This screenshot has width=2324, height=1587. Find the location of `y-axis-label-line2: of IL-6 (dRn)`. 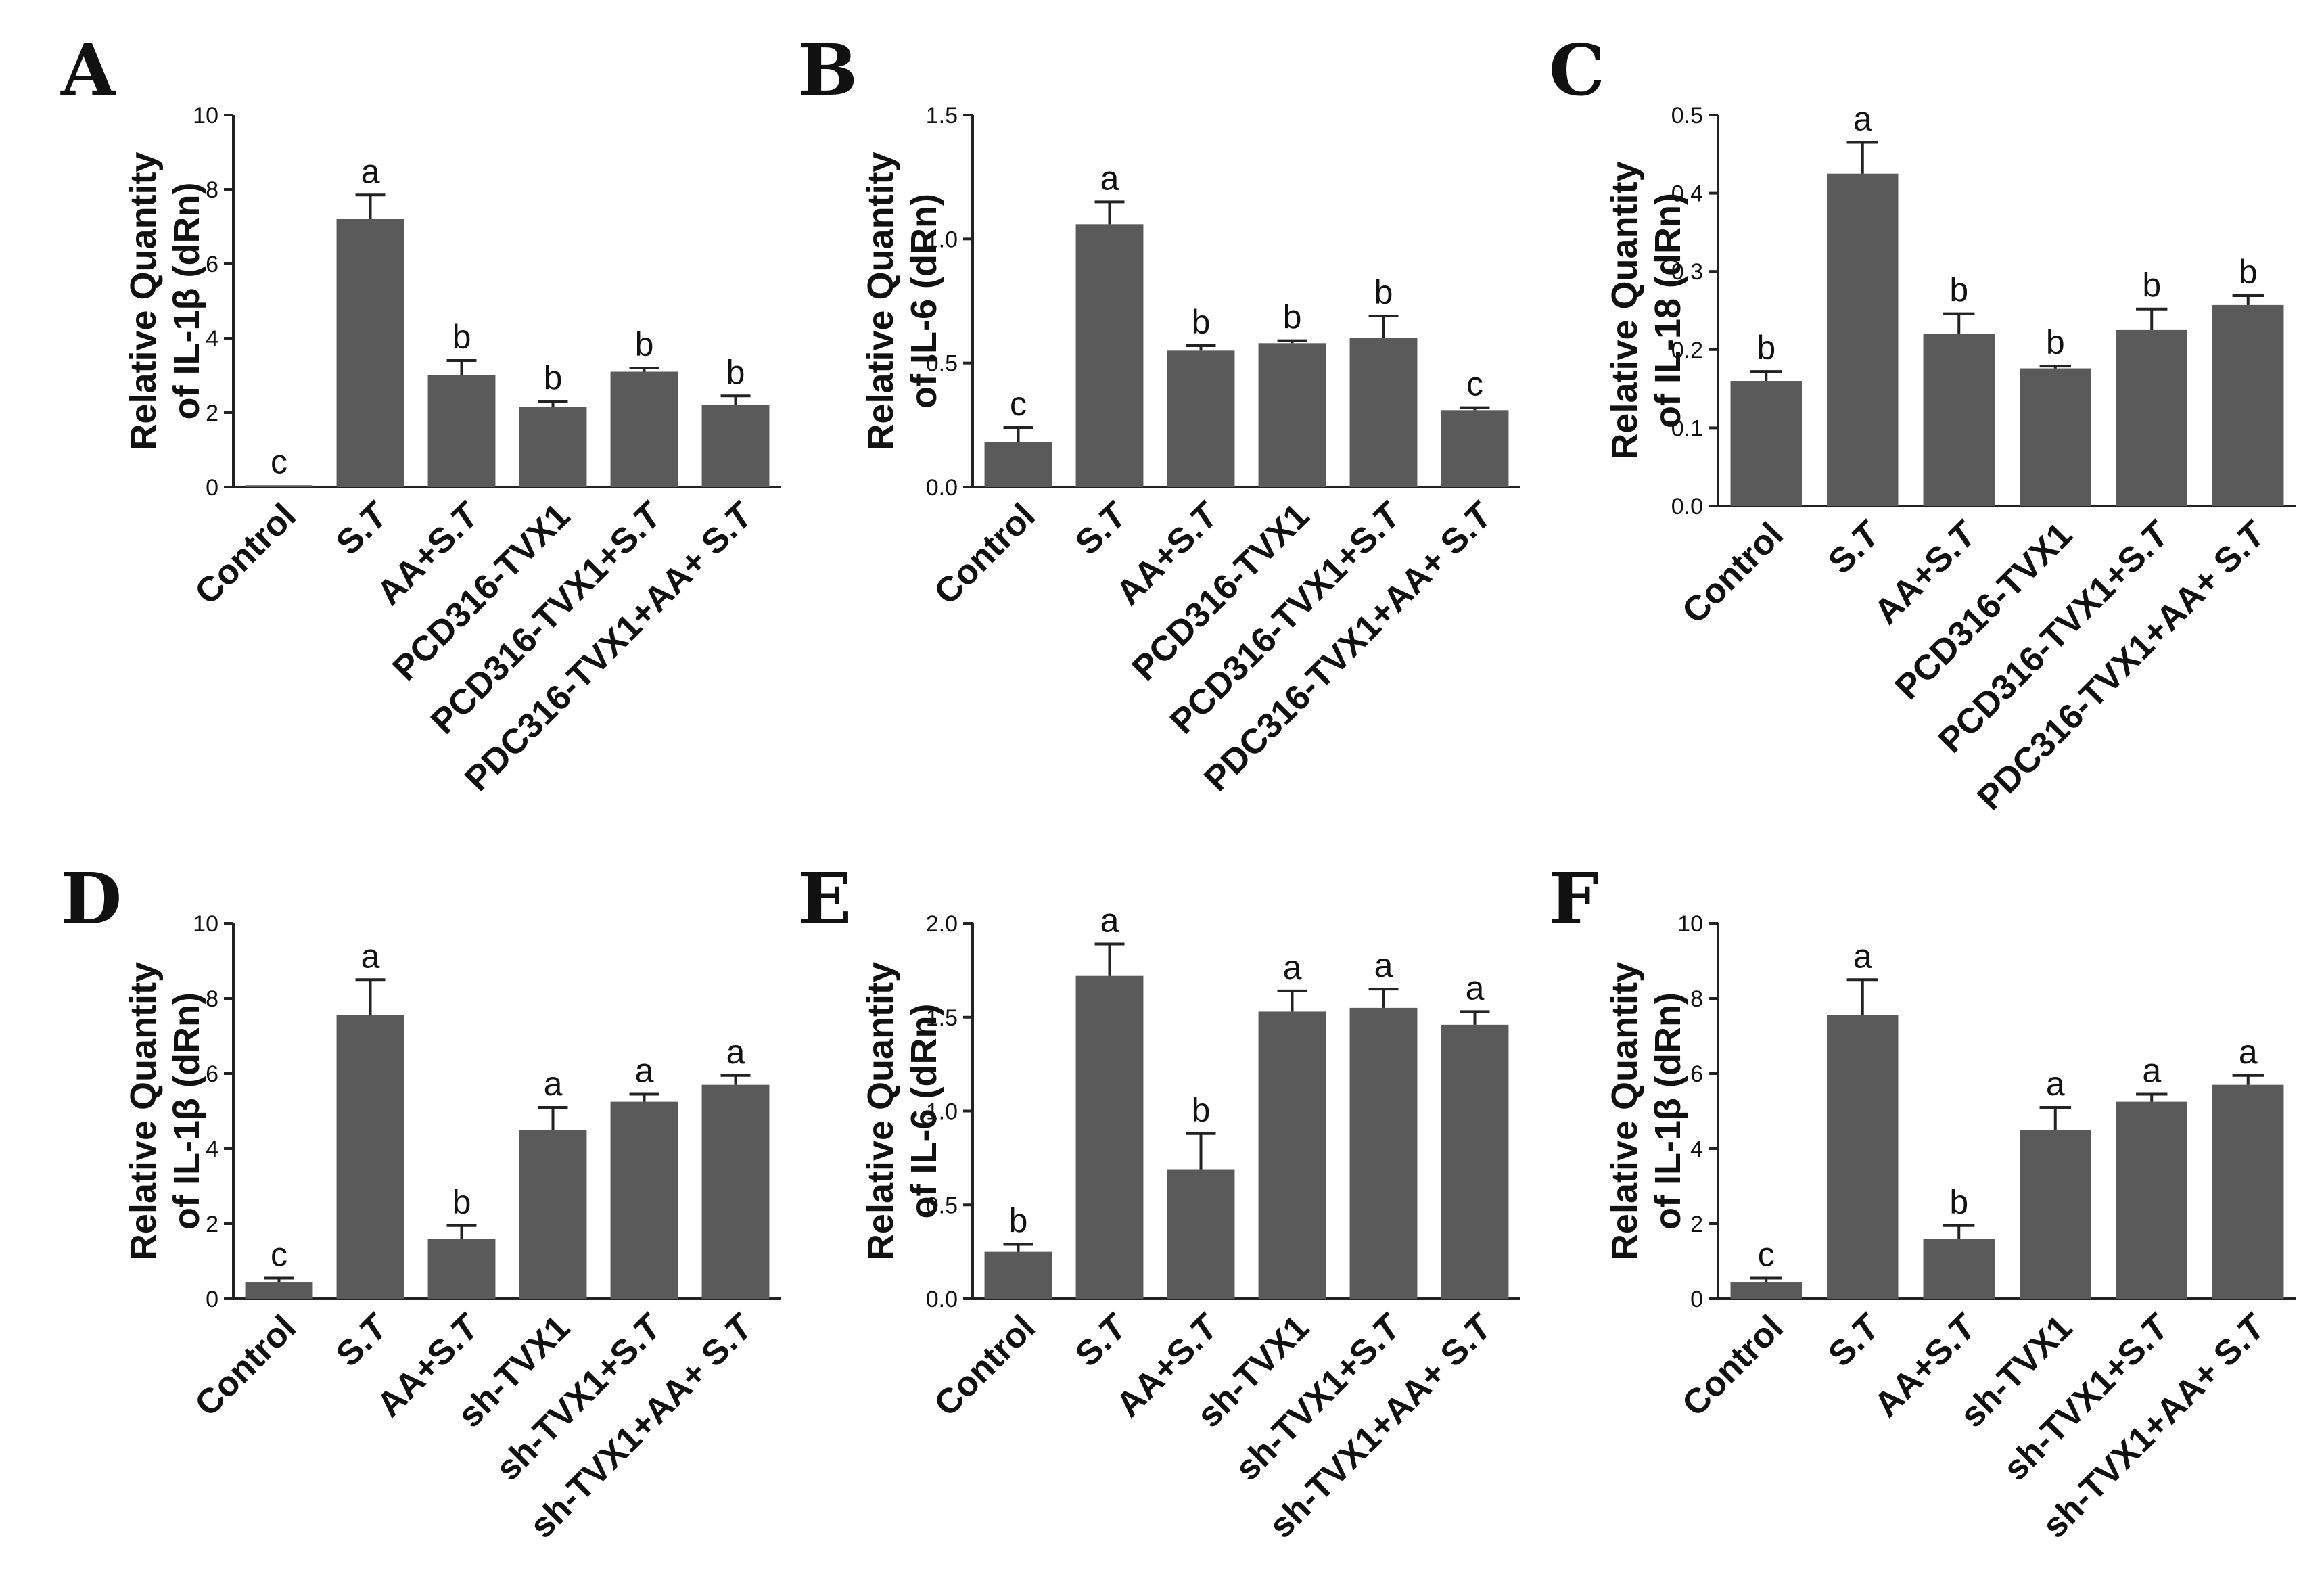

y-axis-label-line2: of IL-6 (dRn) is located at coordinates (924, 1111).